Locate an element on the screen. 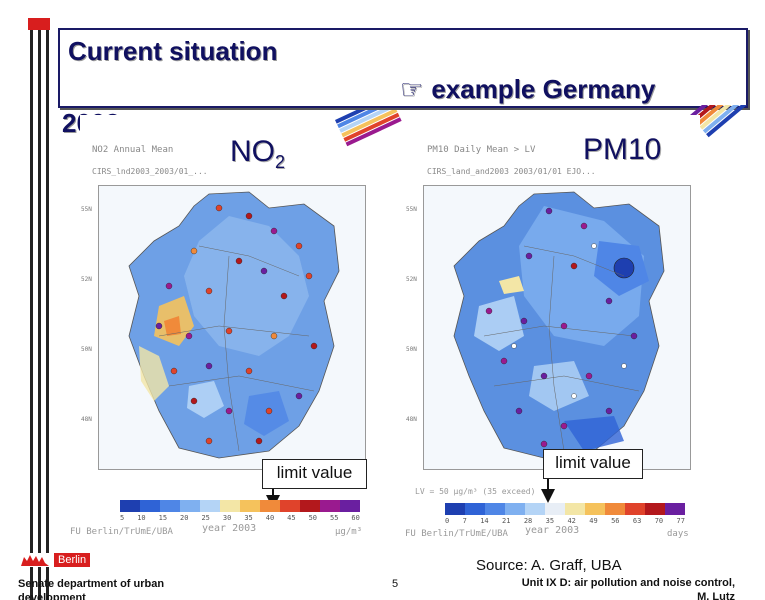 The image size is (765, 600). pm10-color-scale is located at coordinates (565, 509).